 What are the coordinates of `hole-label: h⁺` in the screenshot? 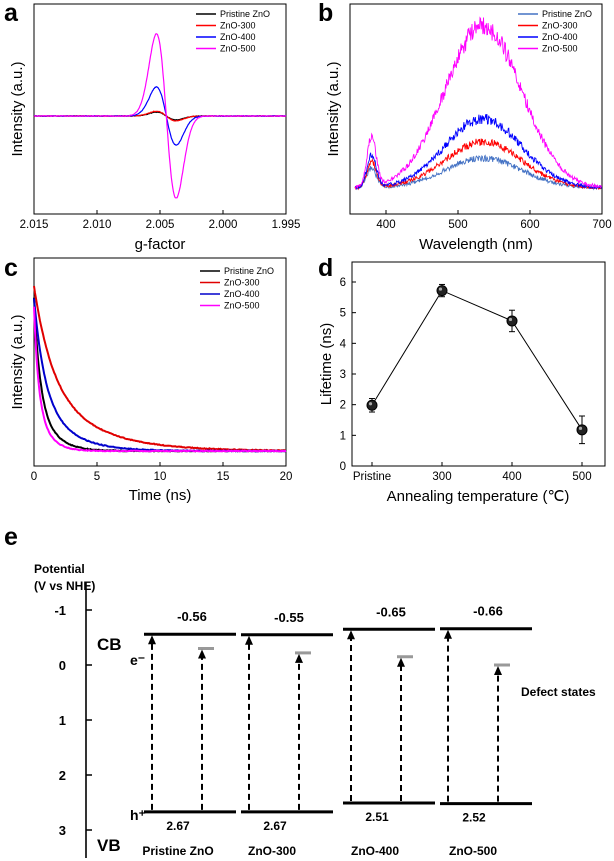 It's located at (138, 815).